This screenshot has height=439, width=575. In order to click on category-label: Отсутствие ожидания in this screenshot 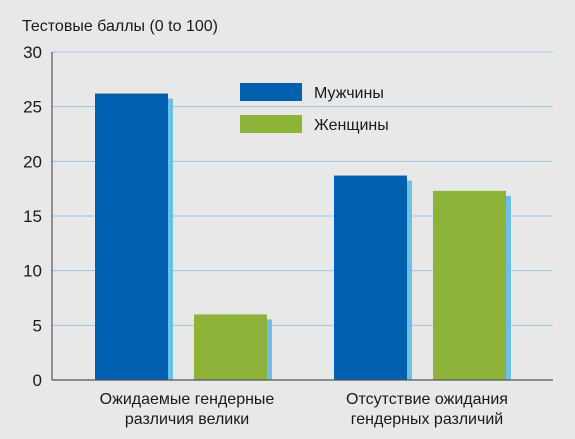, I will do `click(427, 399)`.